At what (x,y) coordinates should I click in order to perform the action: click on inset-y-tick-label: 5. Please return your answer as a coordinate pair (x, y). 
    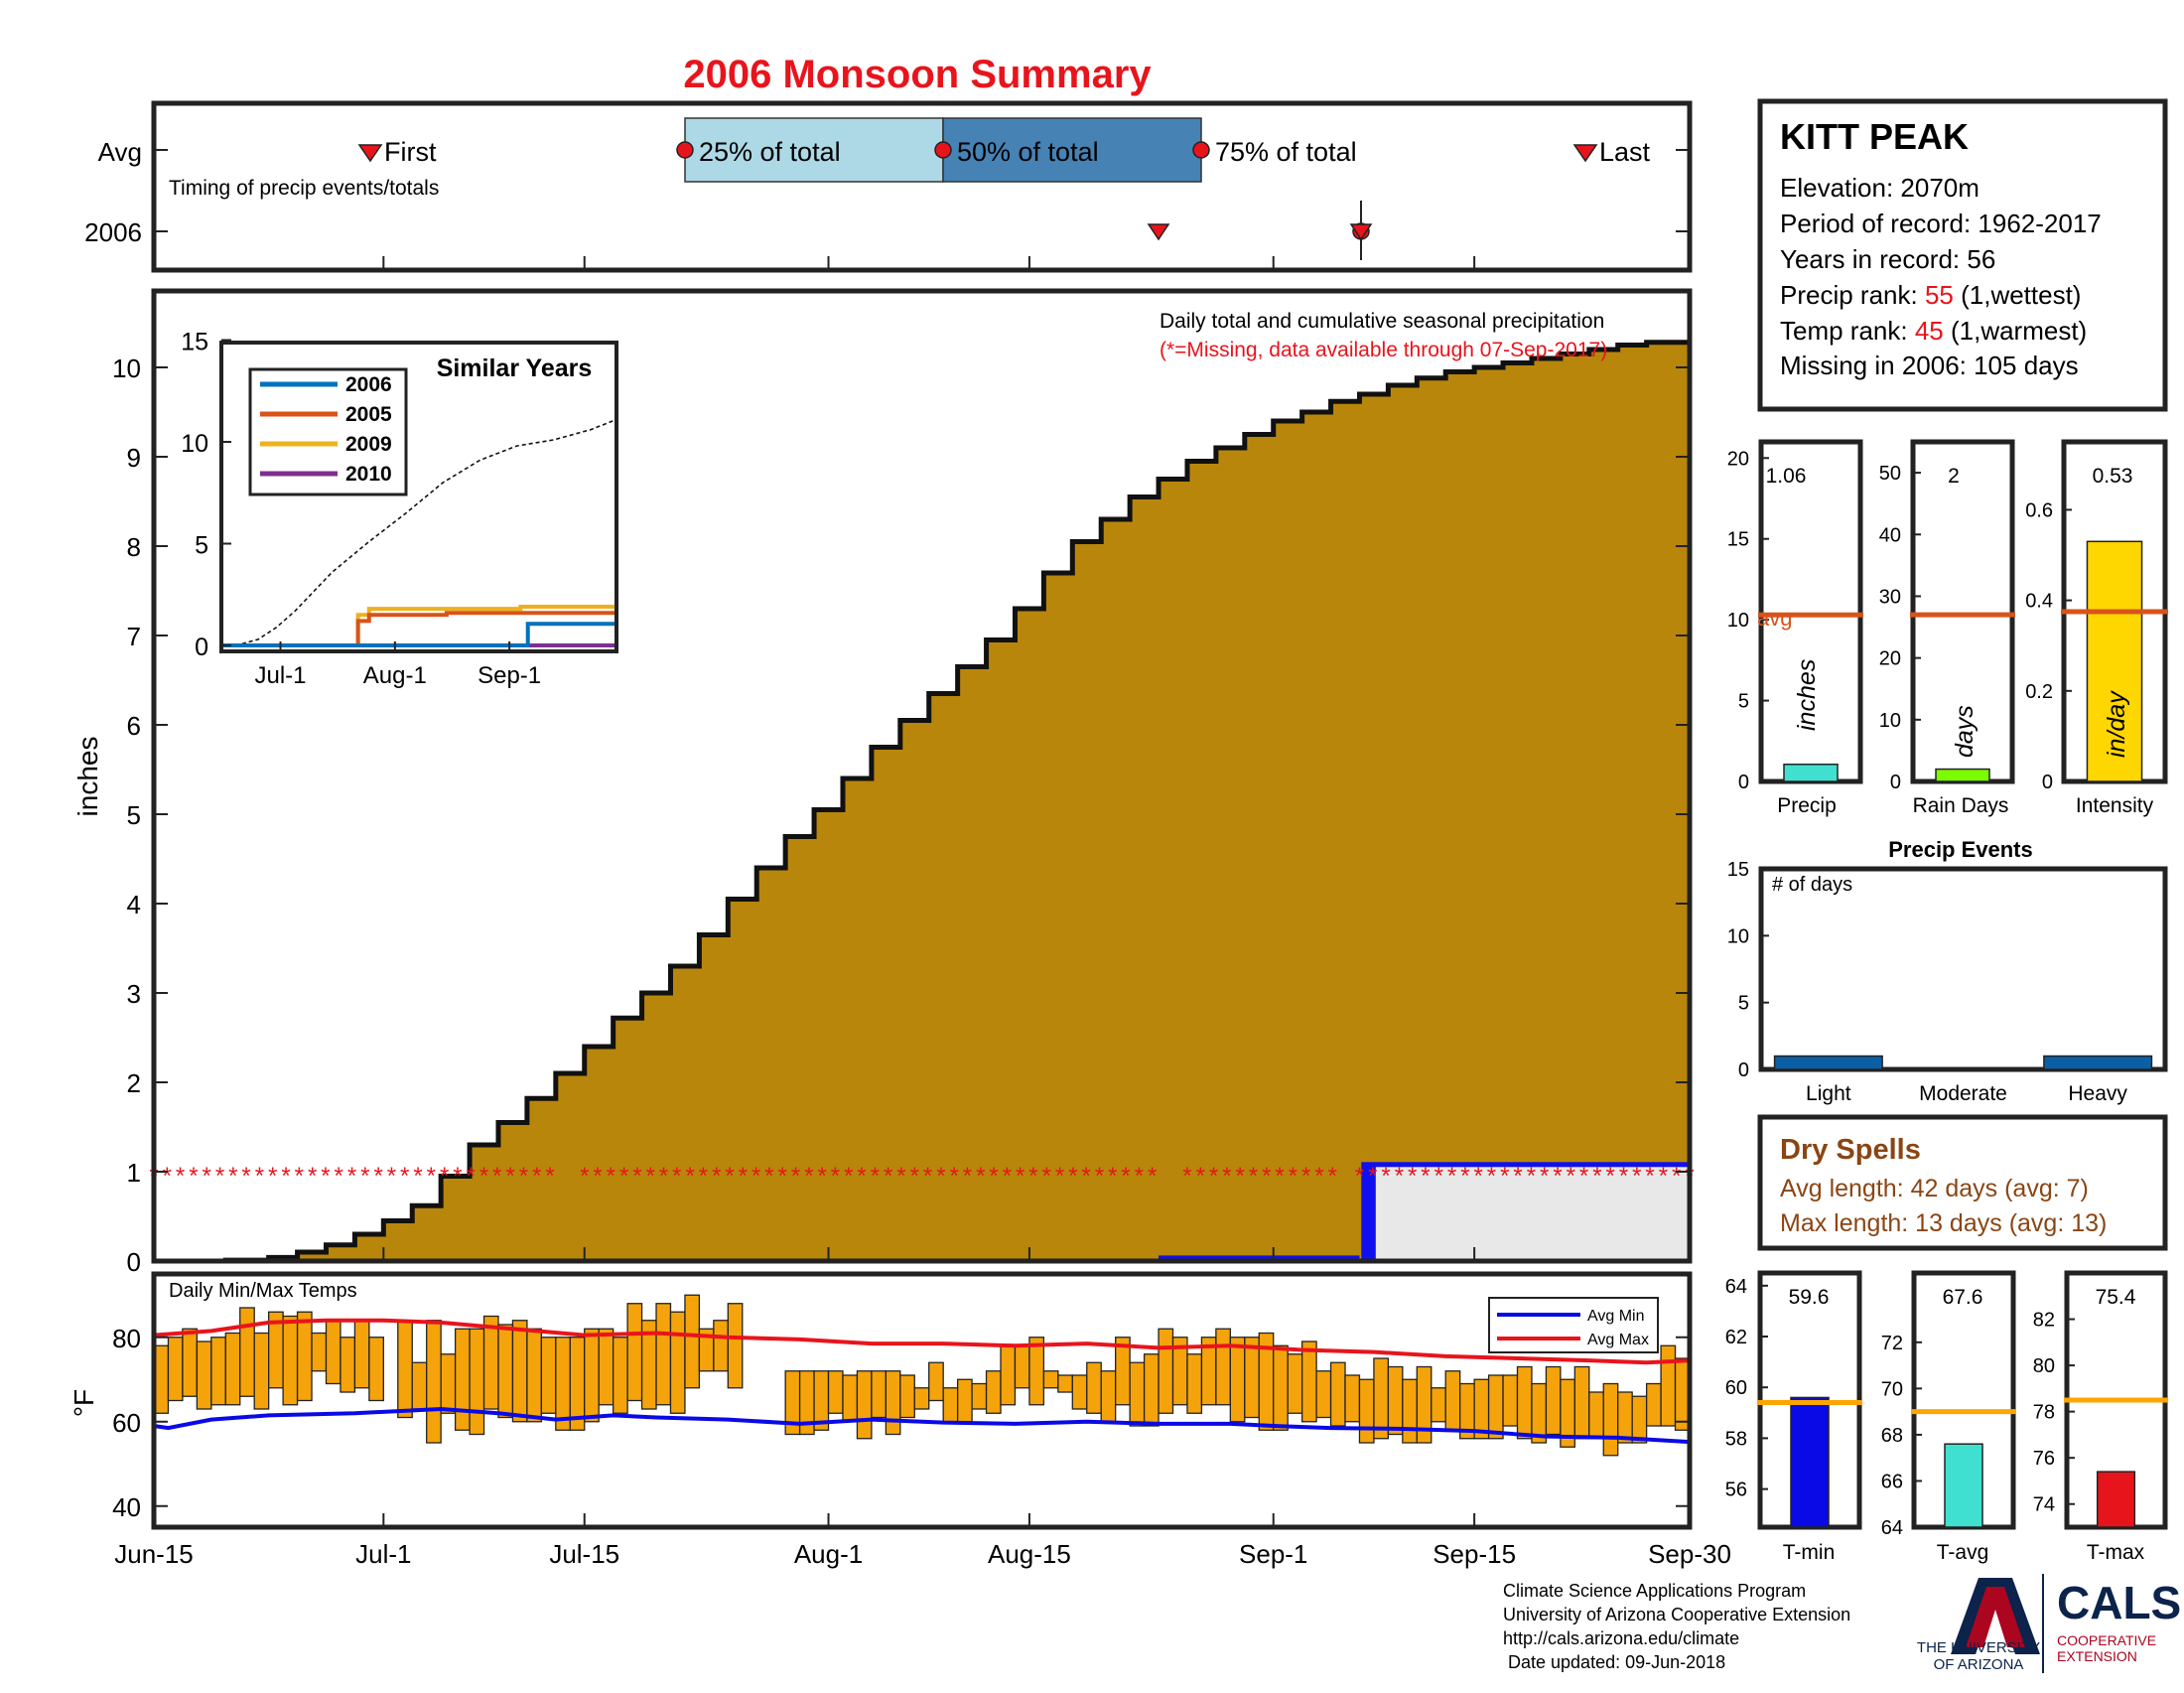
    Looking at the image, I should click on (201, 546).